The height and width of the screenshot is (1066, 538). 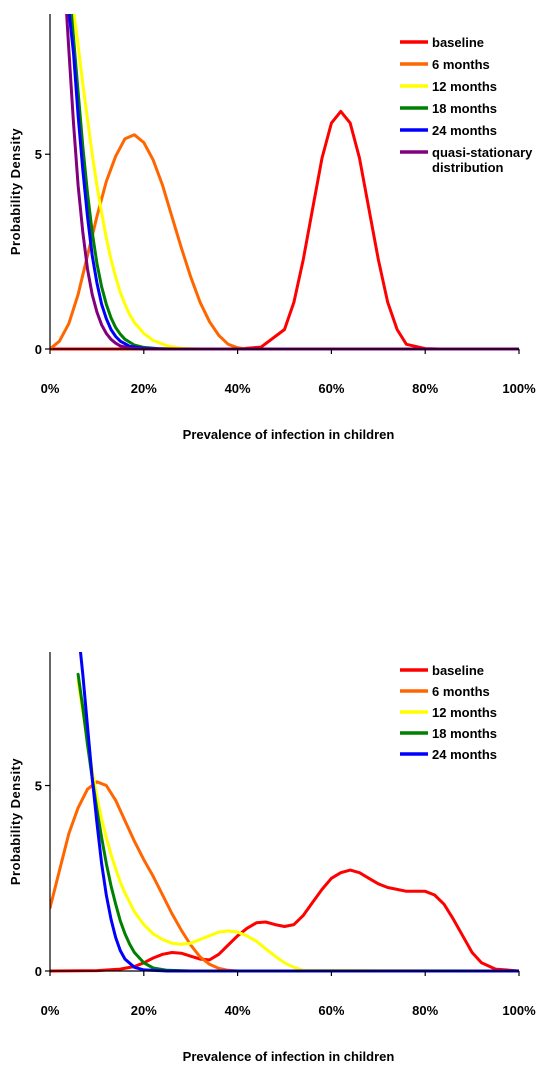 I want to click on legend-label: quasi-stationary, so click(x=482, y=152).